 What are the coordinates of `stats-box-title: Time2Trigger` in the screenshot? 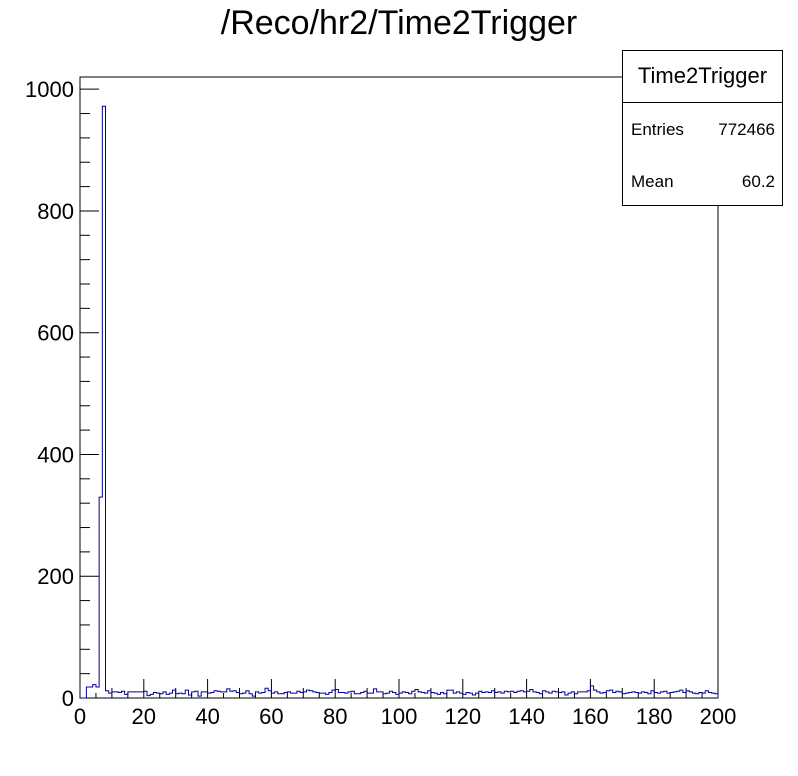 It's located at (702, 77).